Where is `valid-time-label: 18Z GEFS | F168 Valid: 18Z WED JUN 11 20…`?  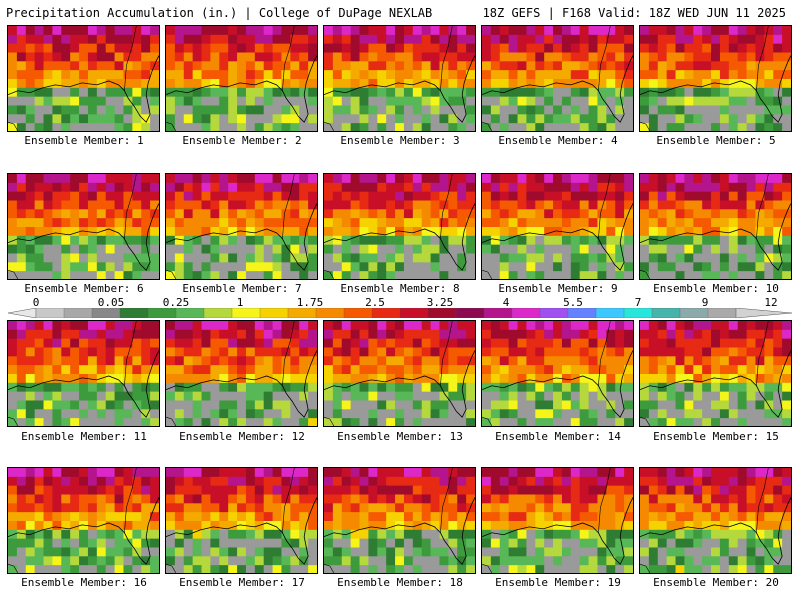
valid-time-label: 18Z GEFS | F168 Valid: 18Z WED JUN 11 20… is located at coordinates (634, 13).